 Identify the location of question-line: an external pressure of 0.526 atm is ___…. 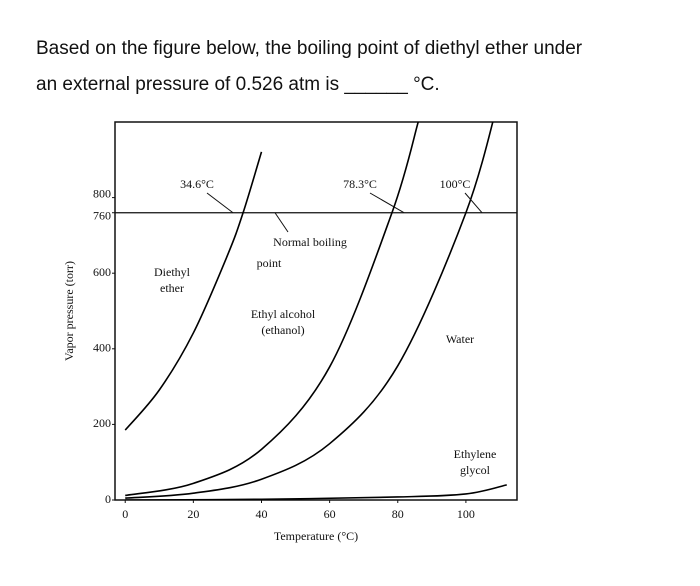
(238, 84).